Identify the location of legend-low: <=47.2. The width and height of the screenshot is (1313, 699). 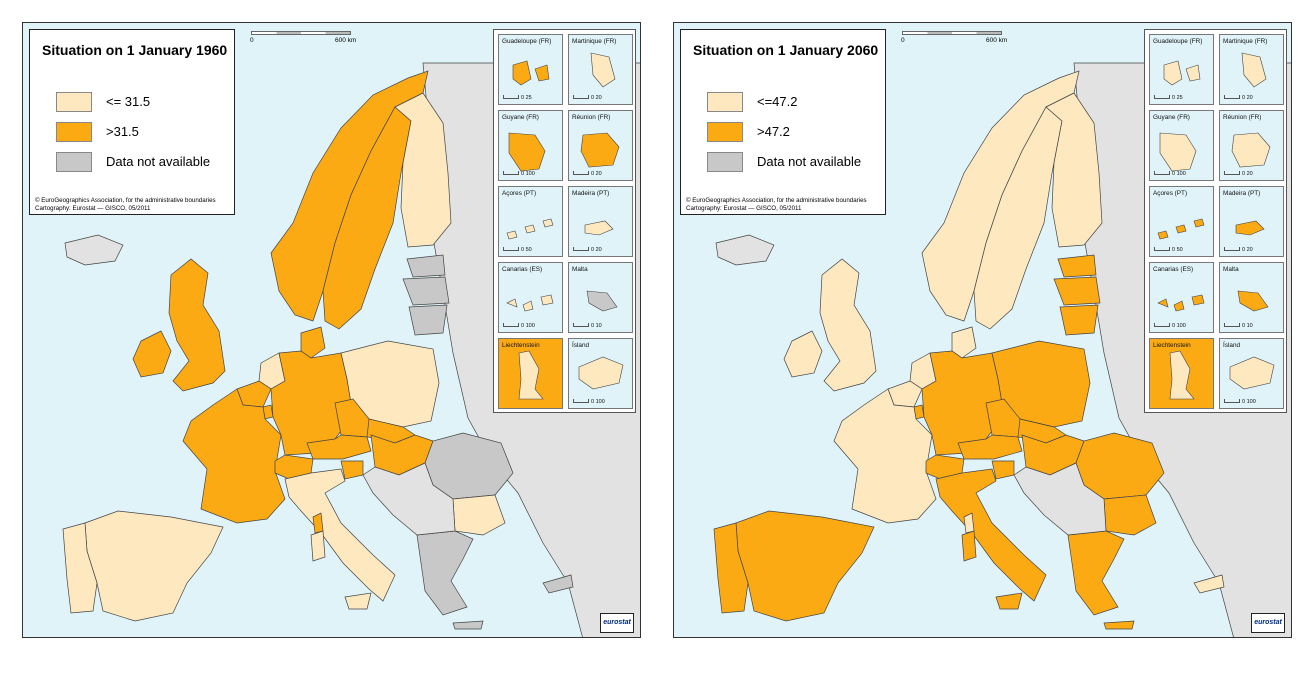
(792, 102).